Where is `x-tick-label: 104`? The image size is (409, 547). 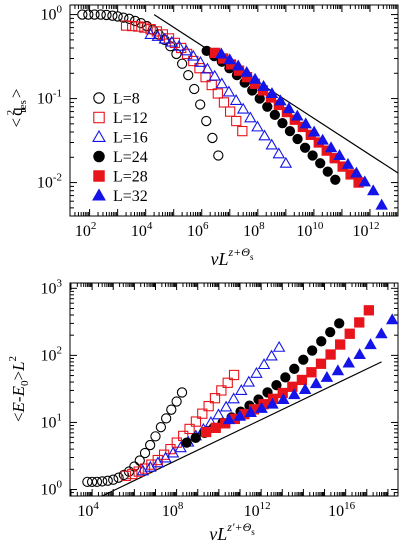
x-tick-label: 104 is located at coordinates (88, 510).